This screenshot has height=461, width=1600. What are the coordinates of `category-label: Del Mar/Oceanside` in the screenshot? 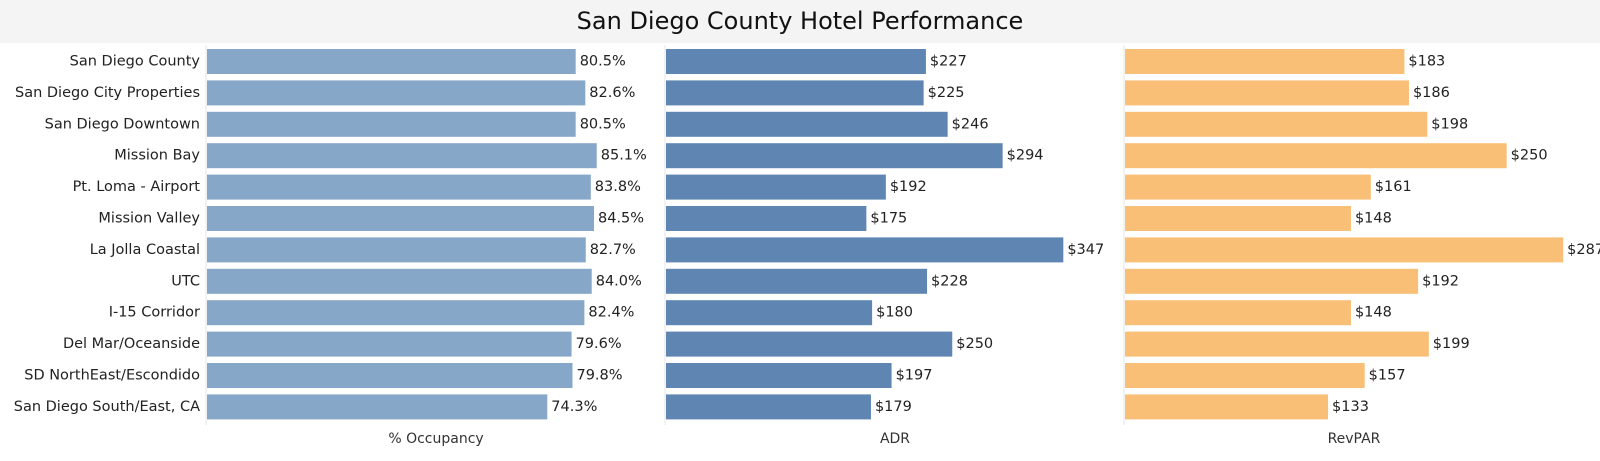 It's located at (131, 344).